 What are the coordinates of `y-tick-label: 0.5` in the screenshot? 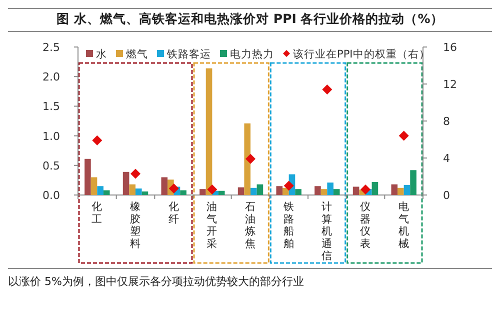 It's located at (51, 165).